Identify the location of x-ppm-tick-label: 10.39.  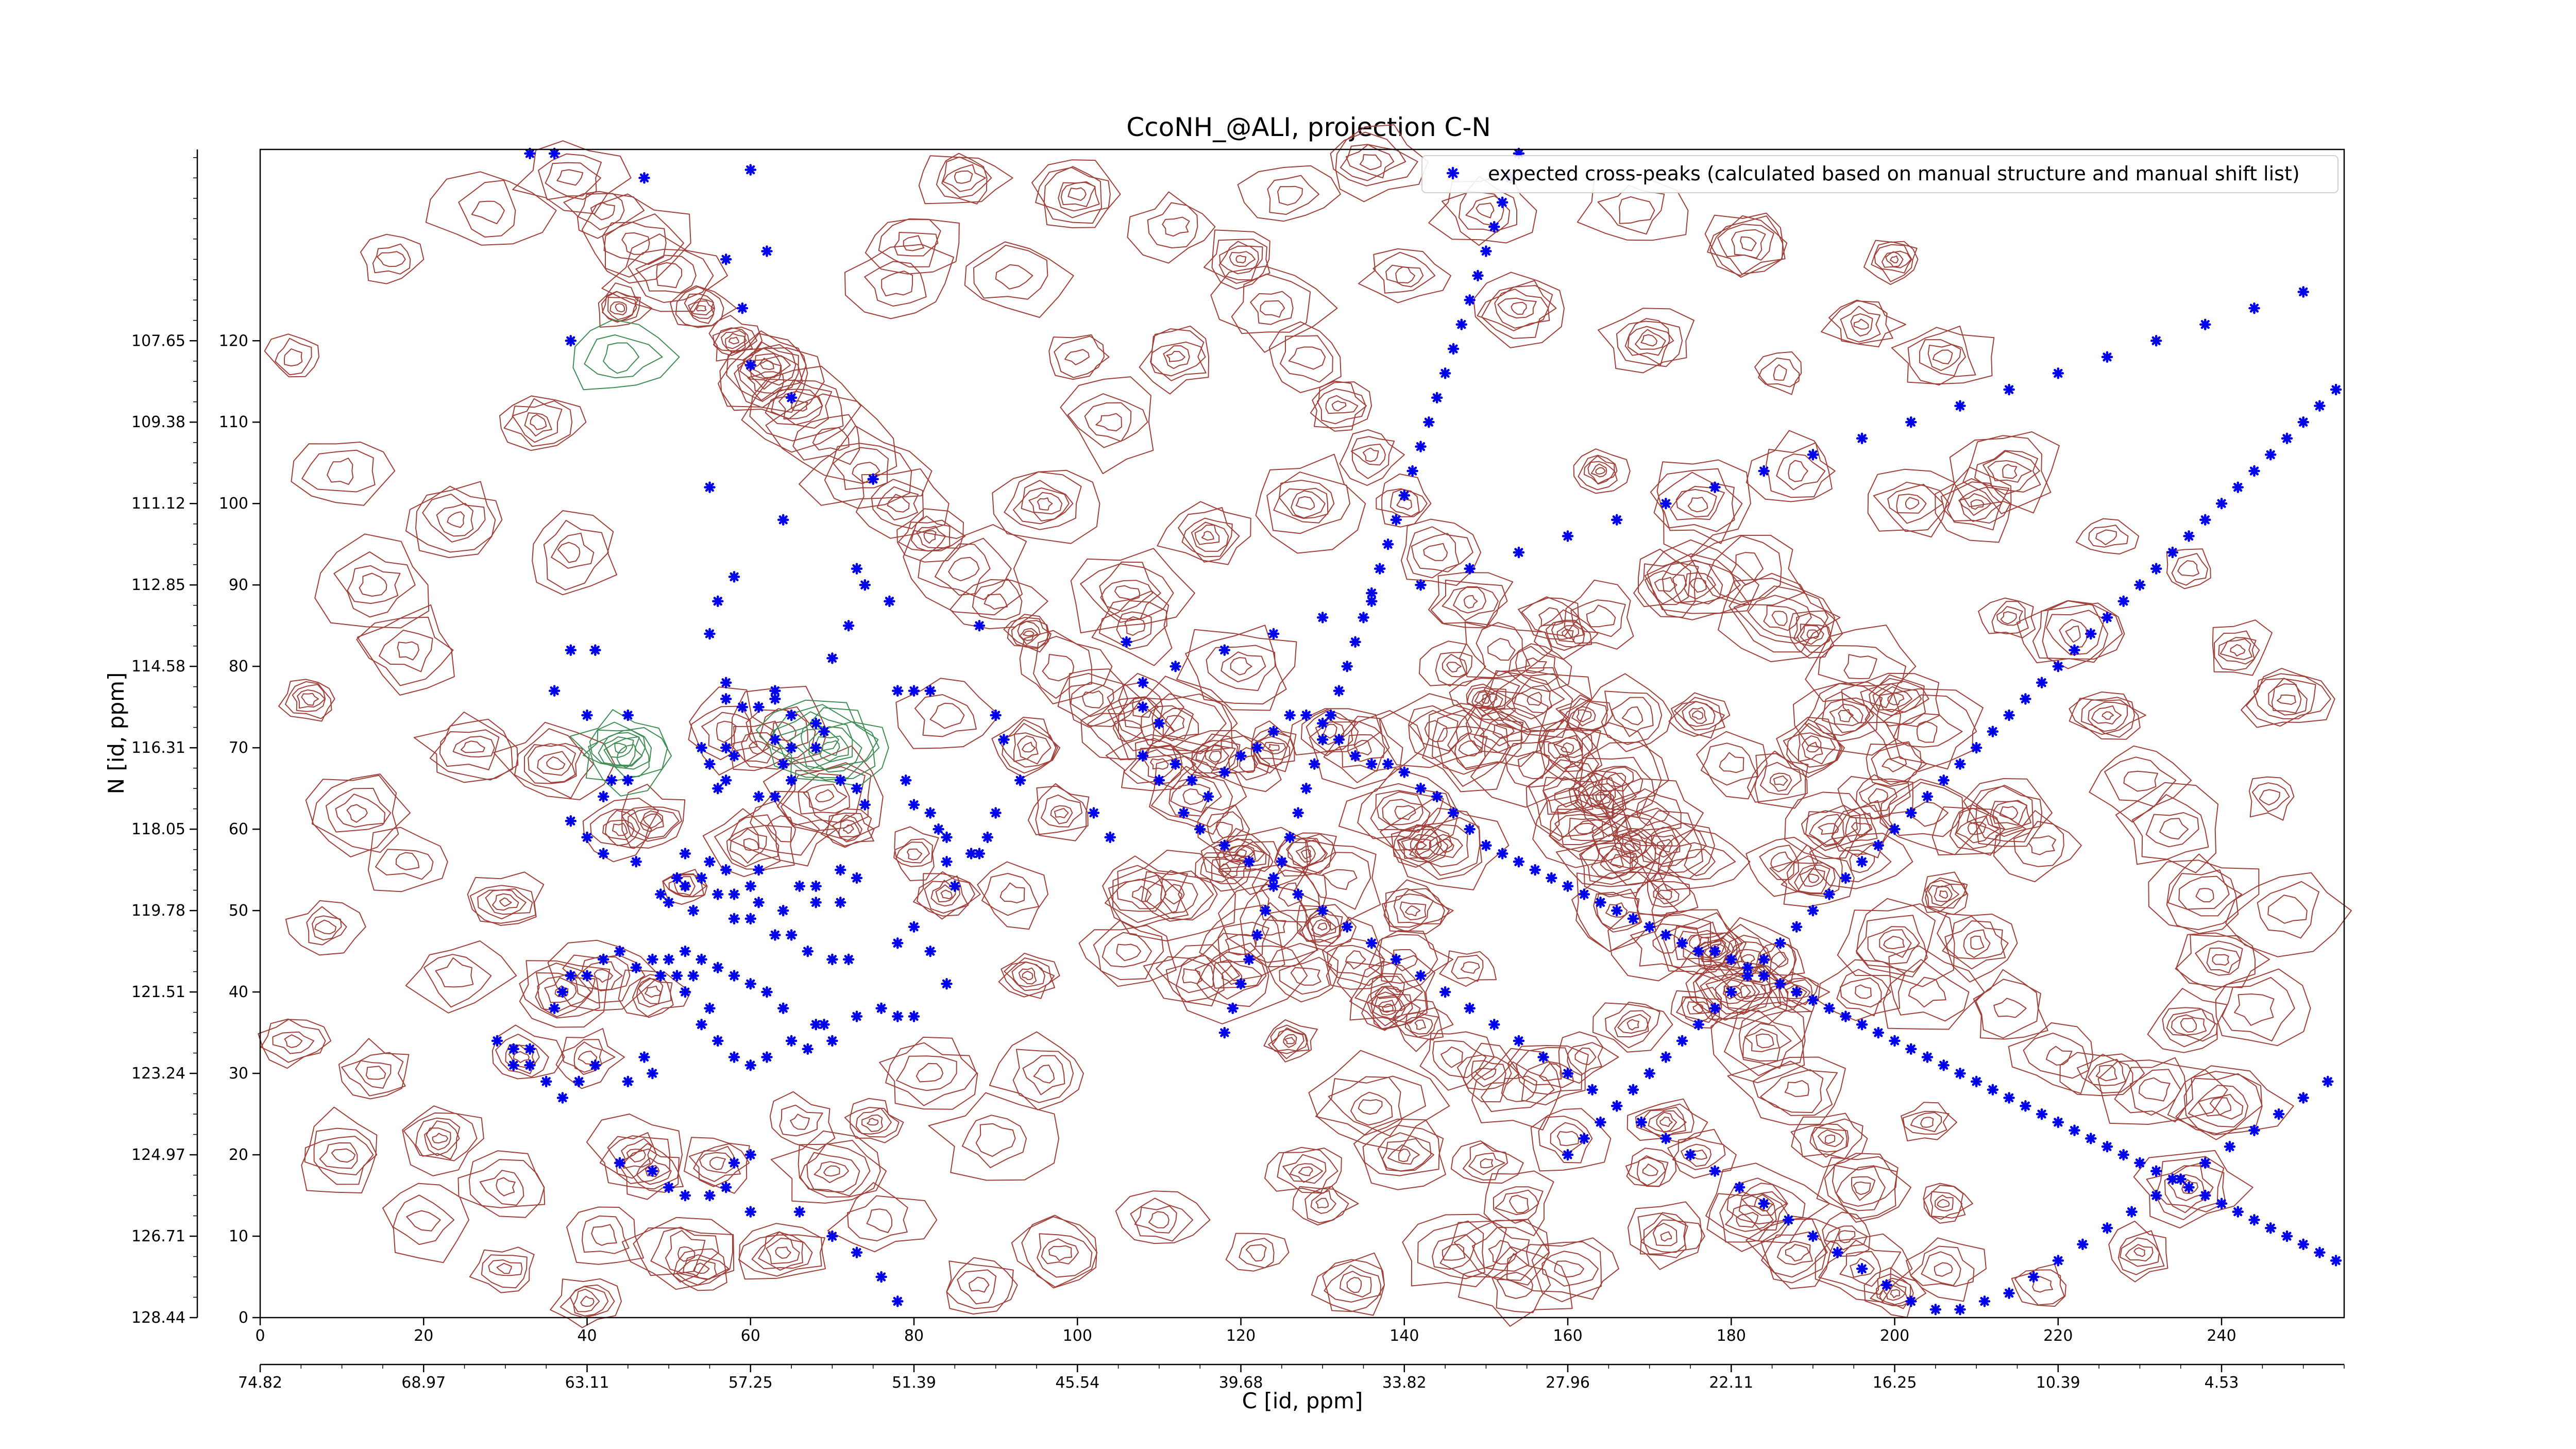
(2058, 1383).